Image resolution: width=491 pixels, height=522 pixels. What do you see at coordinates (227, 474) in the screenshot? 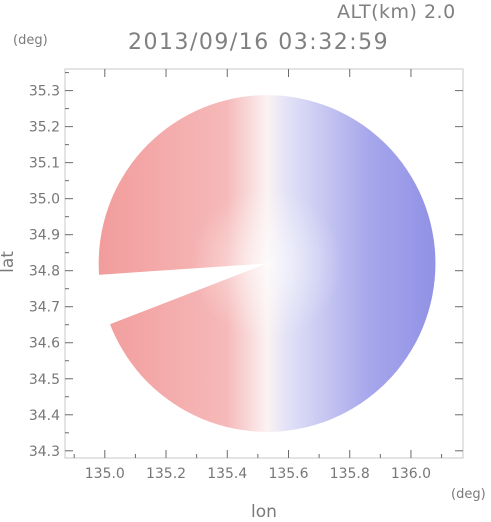
I see `x-tick-label: 135.4` at bounding box center [227, 474].